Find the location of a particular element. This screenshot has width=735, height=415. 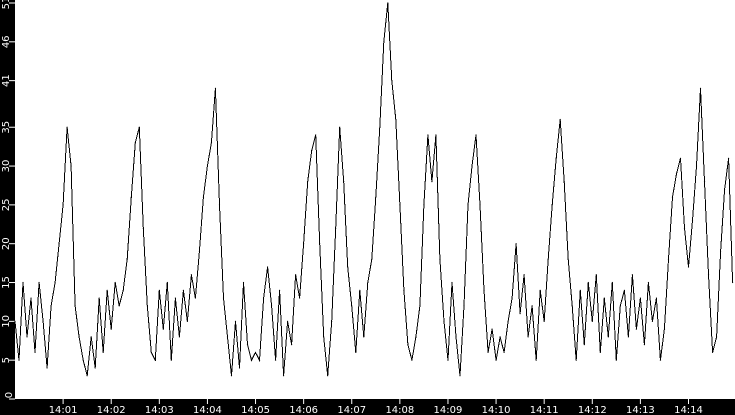

y-tick-label: 46 is located at coordinates (6, 41).